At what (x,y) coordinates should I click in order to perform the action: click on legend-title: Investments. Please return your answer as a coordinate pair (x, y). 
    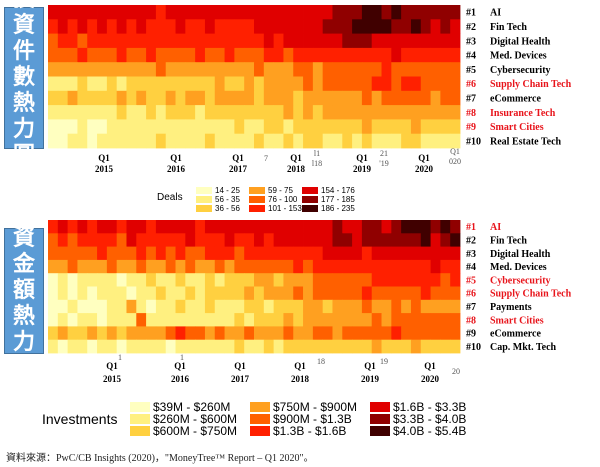
    Looking at the image, I should click on (79, 419).